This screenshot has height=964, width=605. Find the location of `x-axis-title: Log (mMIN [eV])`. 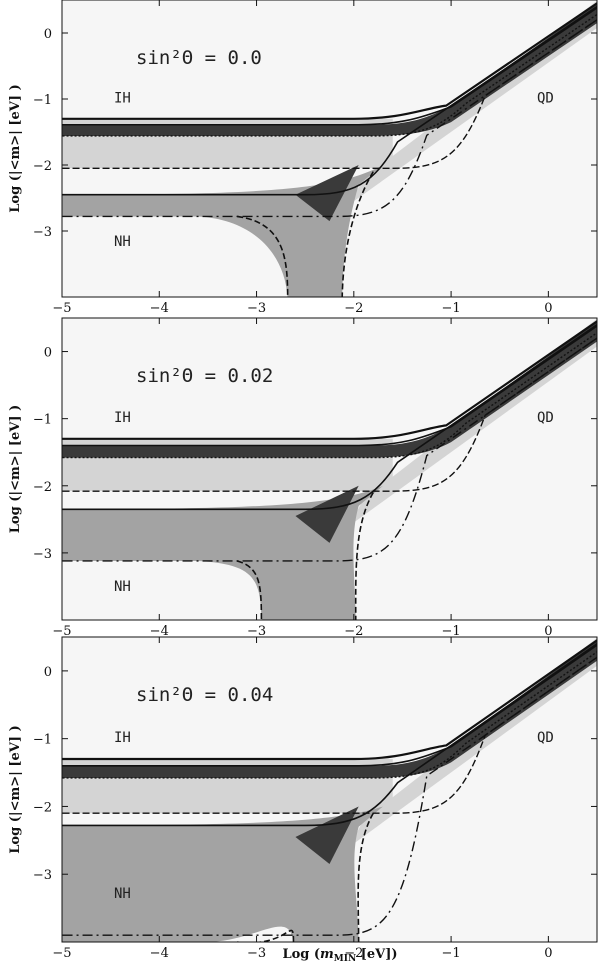

x-axis-title: Log (mMIN [eV]) is located at coordinates (339, 955).